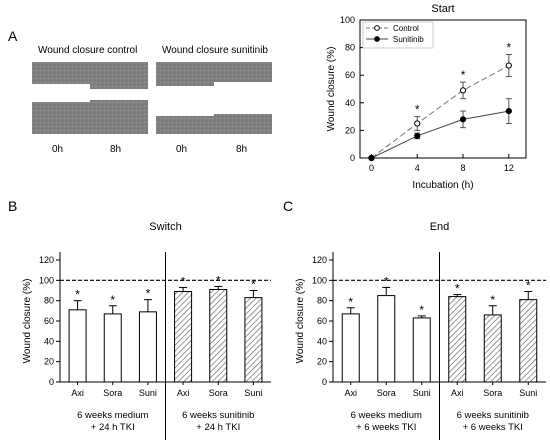 The height and width of the screenshot is (445, 550). Describe the element at coordinates (442, 185) in the screenshot. I see `x-axis-label: Incubation (h)` at that location.